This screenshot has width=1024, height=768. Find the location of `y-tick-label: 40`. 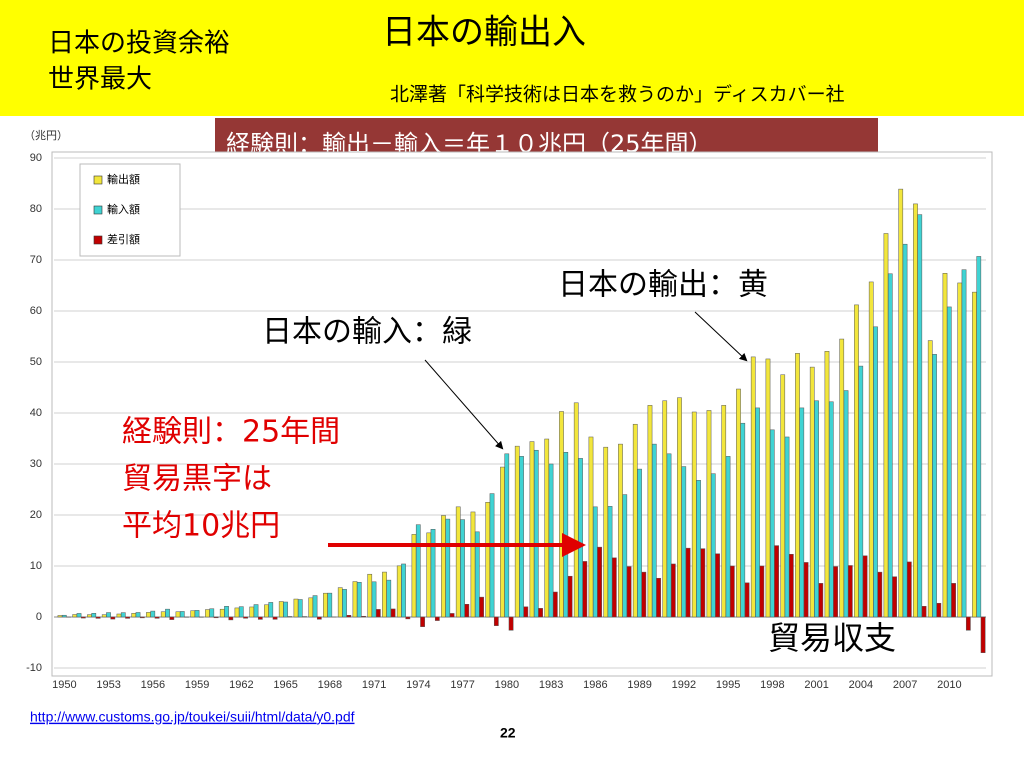

y-tick-label: 40 is located at coordinates (36, 413).